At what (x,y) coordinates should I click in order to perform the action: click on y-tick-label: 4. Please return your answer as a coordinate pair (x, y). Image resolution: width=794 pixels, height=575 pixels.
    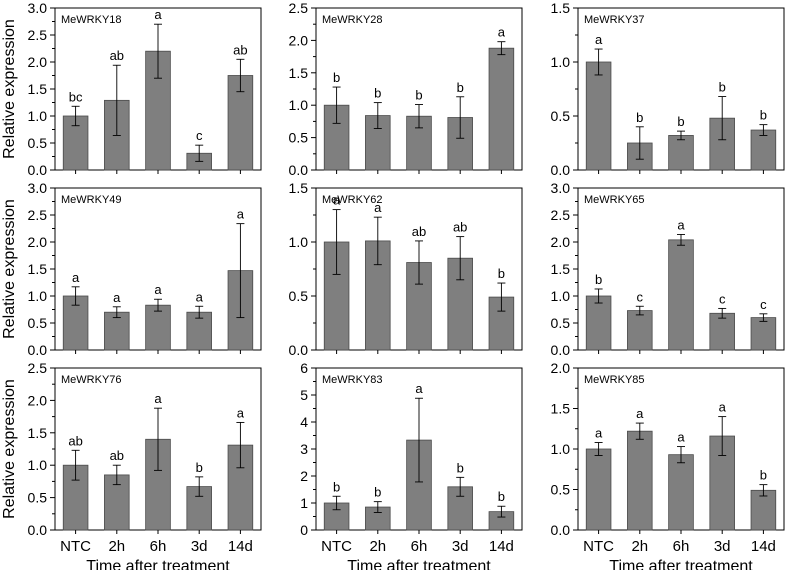
    Looking at the image, I should click on (304, 422).